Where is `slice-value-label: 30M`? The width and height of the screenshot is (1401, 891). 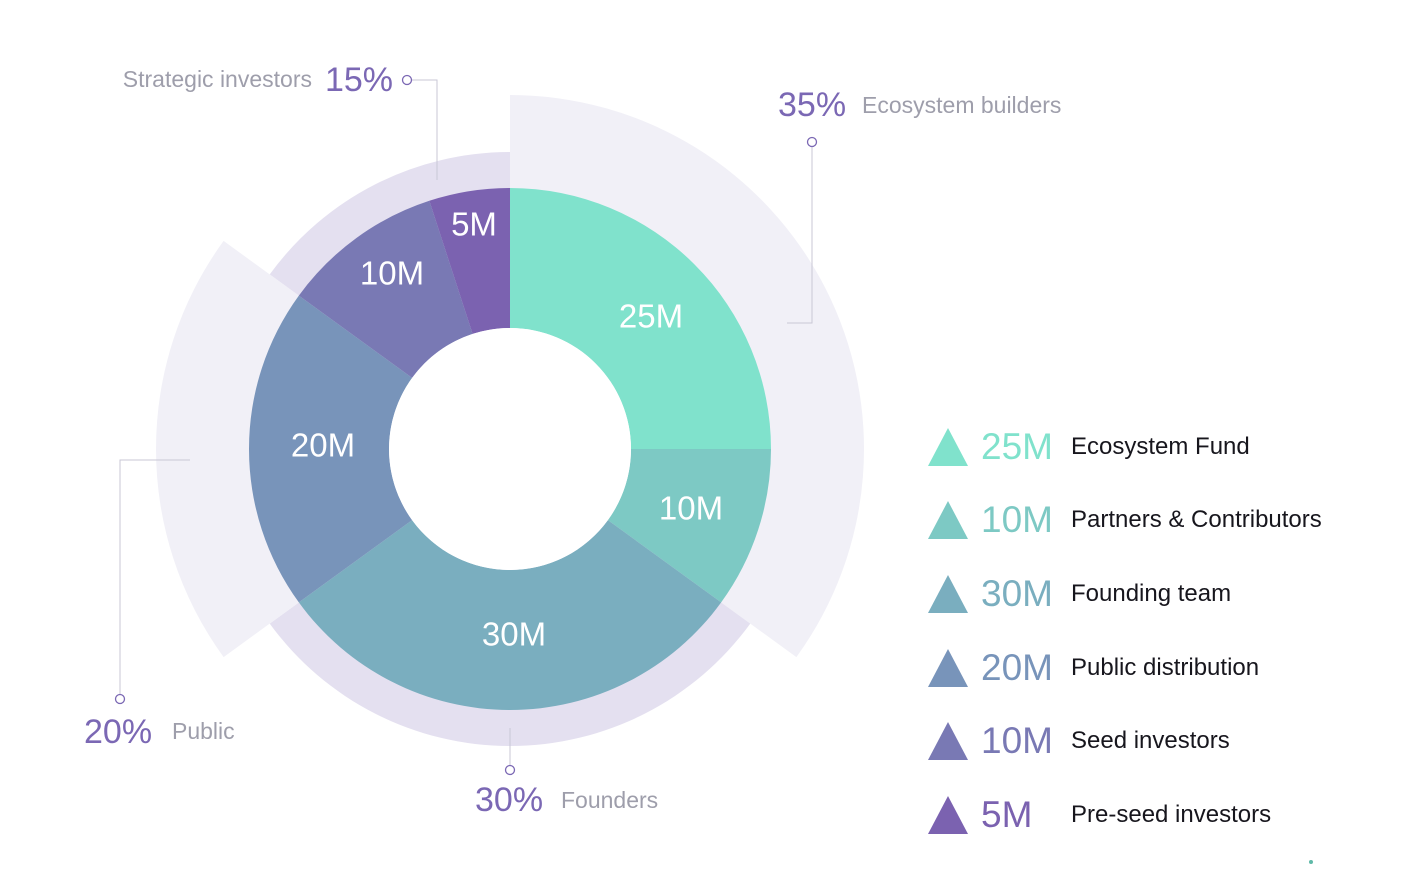
slice-value-label: 30M is located at coordinates (514, 634).